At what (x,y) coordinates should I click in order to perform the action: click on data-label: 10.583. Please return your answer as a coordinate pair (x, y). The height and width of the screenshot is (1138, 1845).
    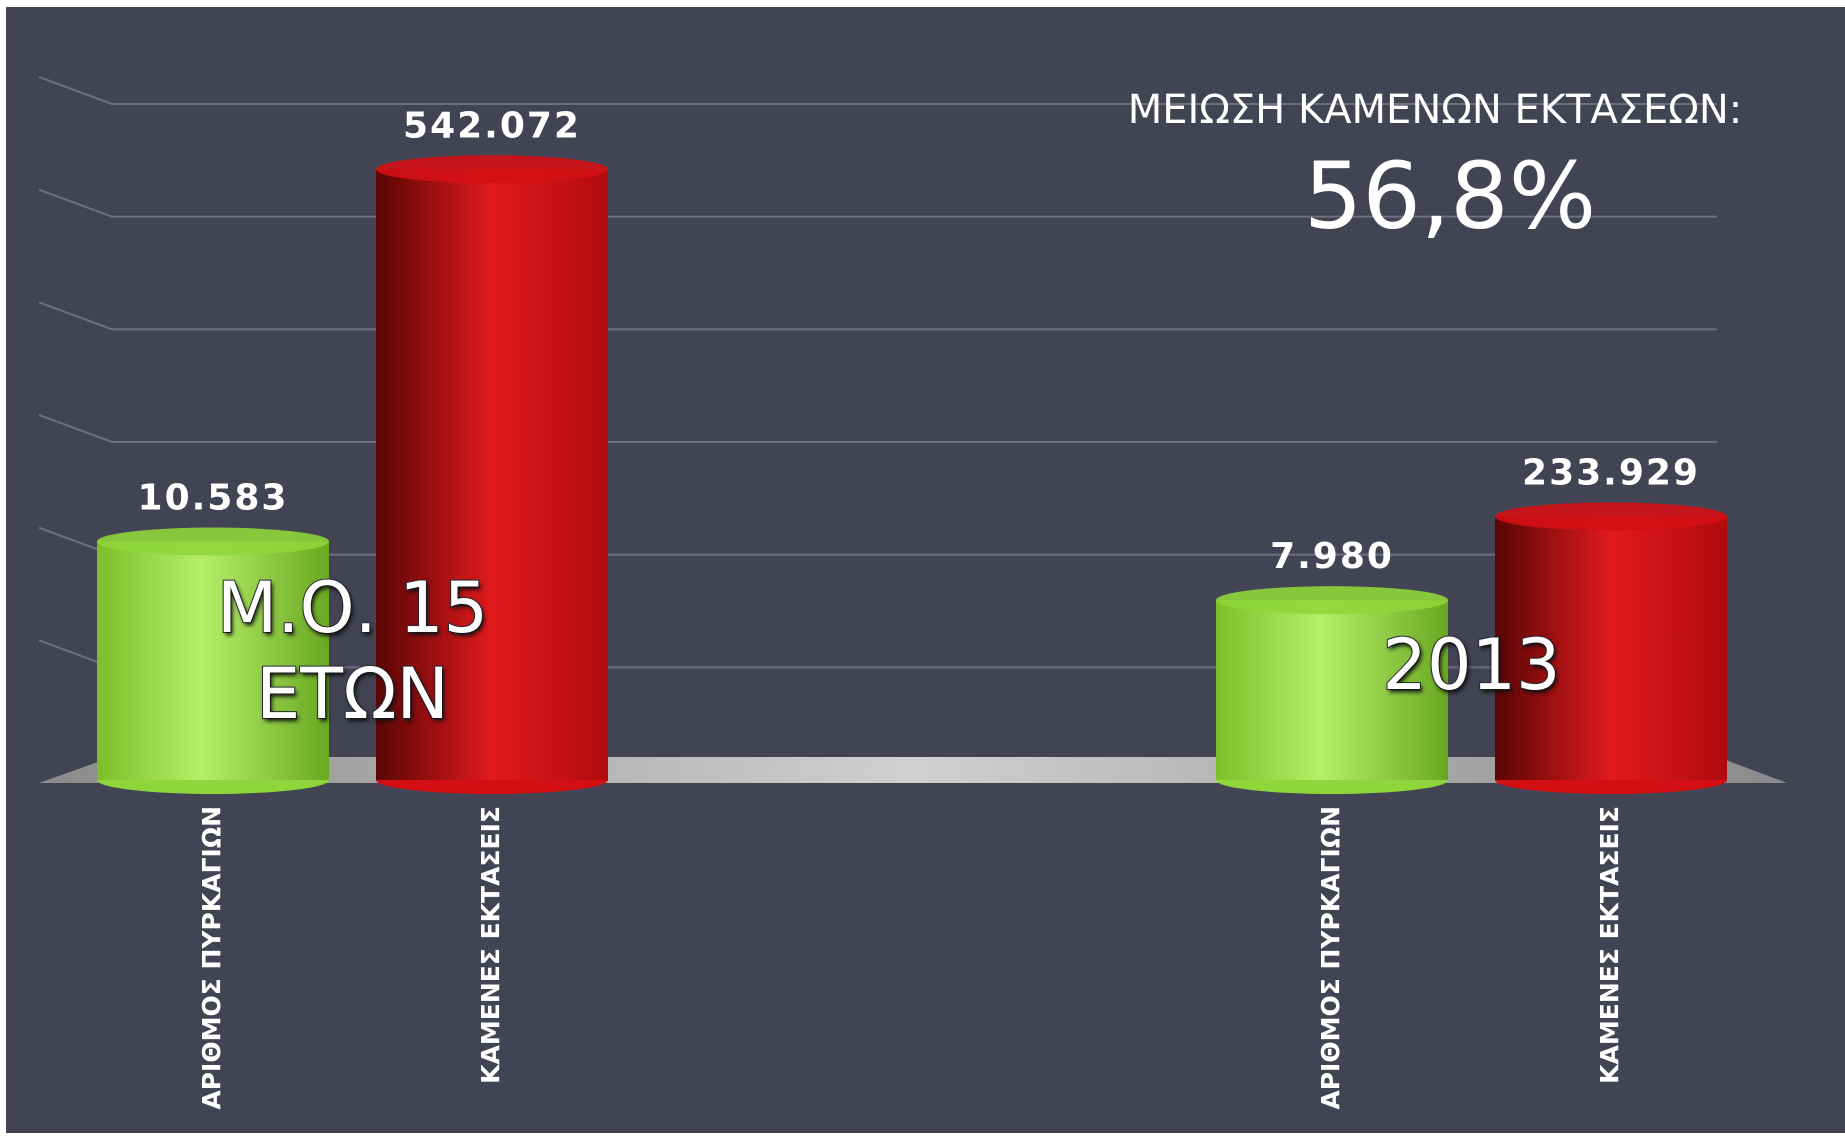
    Looking at the image, I should click on (213, 498).